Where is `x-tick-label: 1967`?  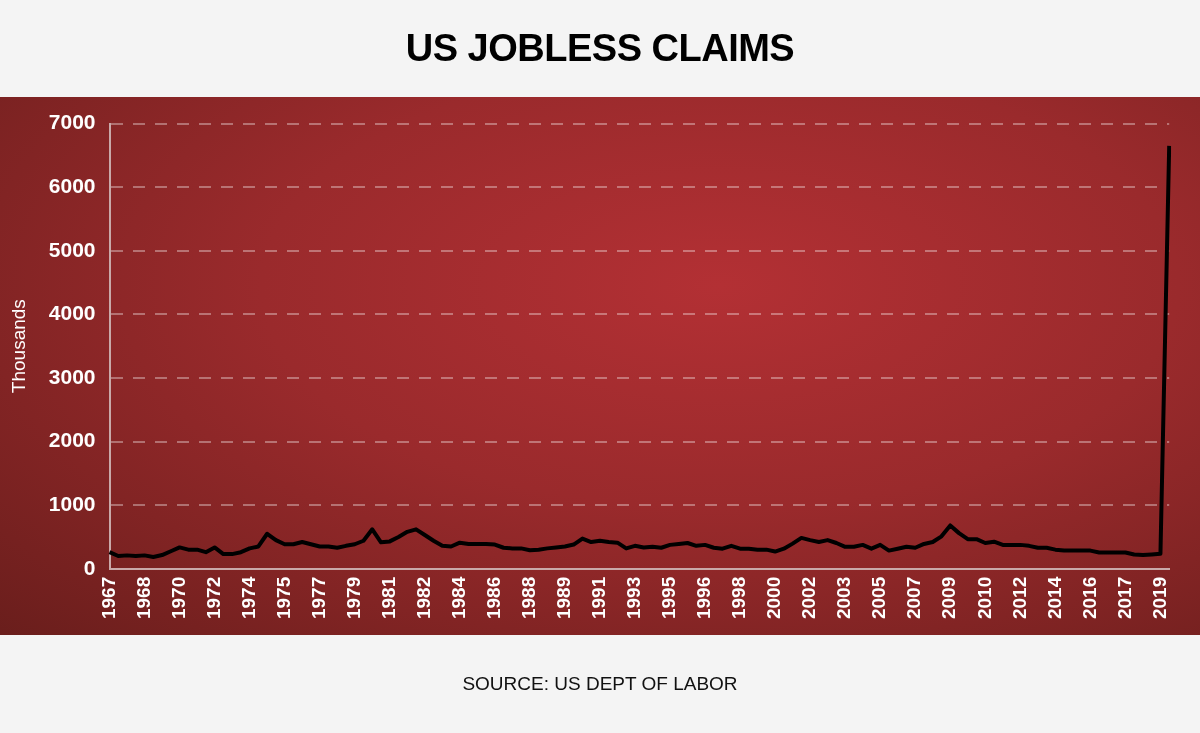 x-tick-label: 1967 is located at coordinates (108, 598).